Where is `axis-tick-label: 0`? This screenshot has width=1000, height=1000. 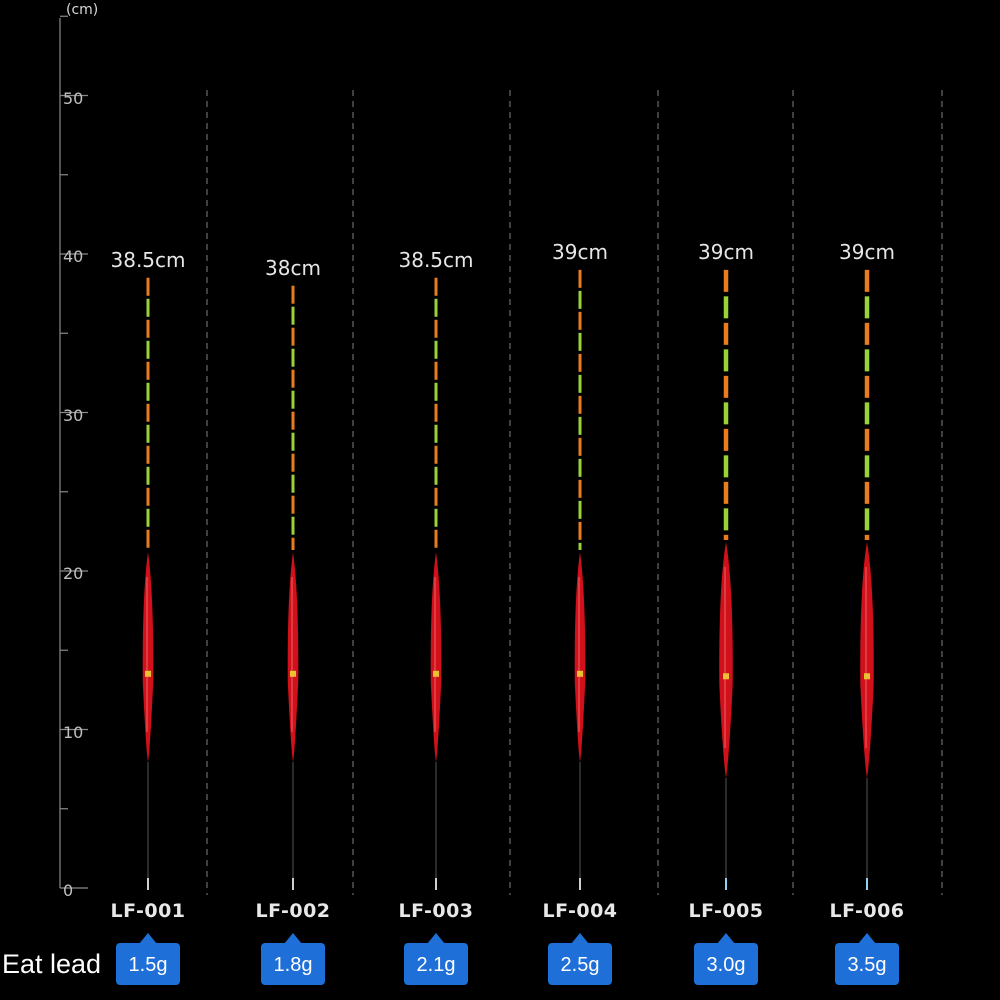
axis-tick-label: 0 is located at coordinates (68, 890).